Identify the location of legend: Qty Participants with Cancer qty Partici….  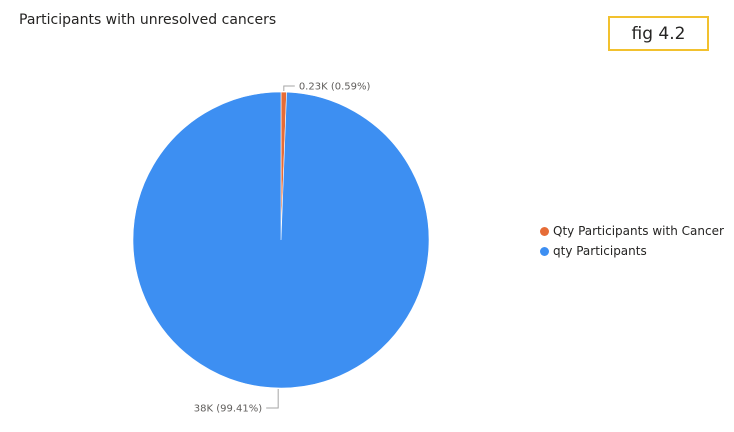
(632, 241).